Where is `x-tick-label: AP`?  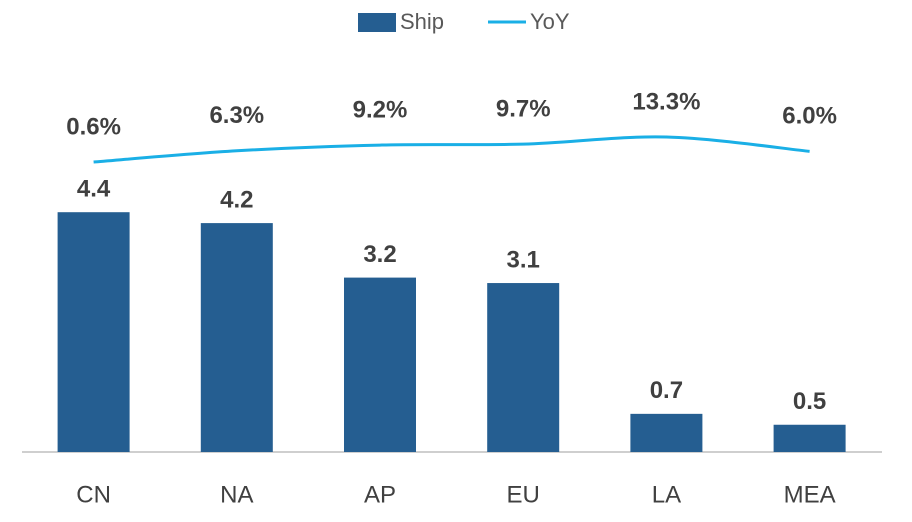
x-tick-label: AP is located at coordinates (380, 494).